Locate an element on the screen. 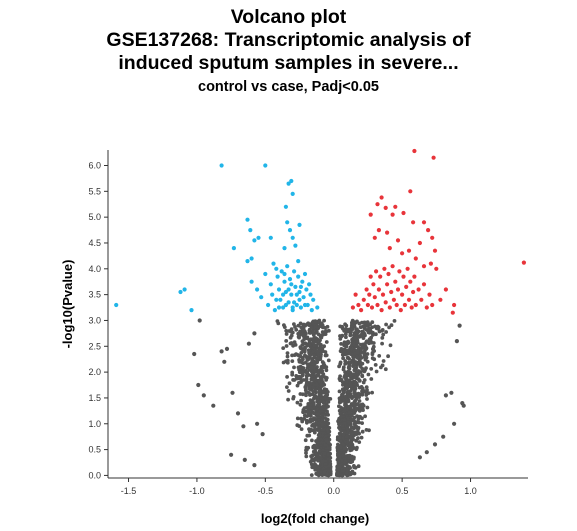 This screenshot has width=577, height=531. y-tick-label: 6.0 is located at coordinates (94, 165).